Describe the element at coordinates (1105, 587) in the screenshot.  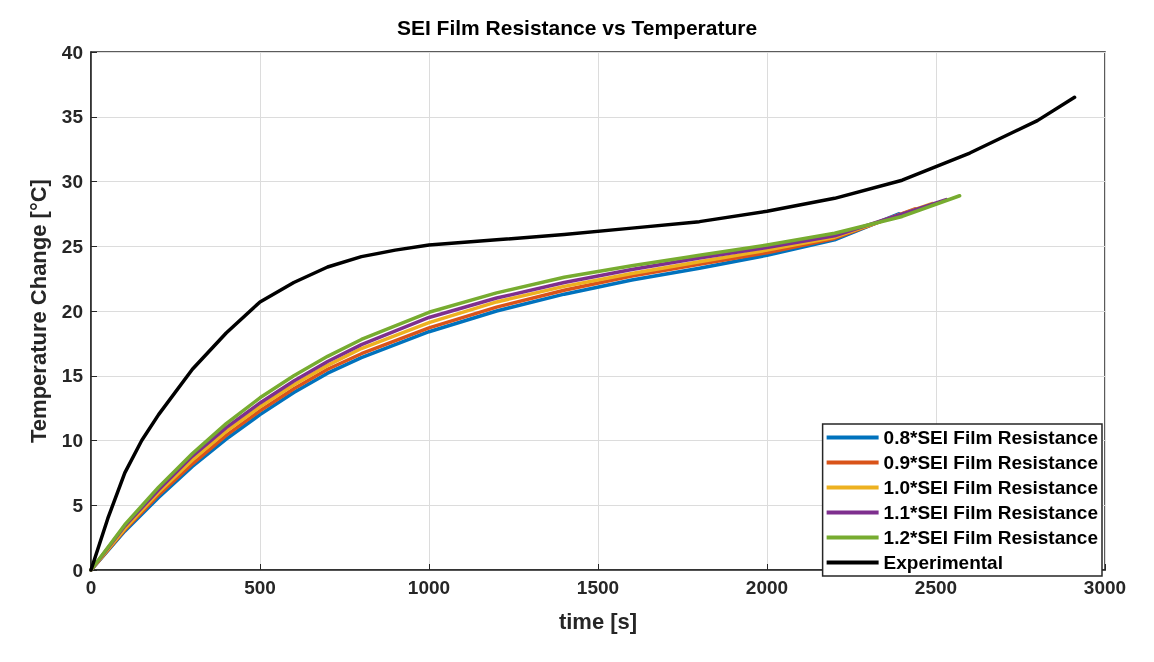
I see `x-tick-label: 3000` at that location.